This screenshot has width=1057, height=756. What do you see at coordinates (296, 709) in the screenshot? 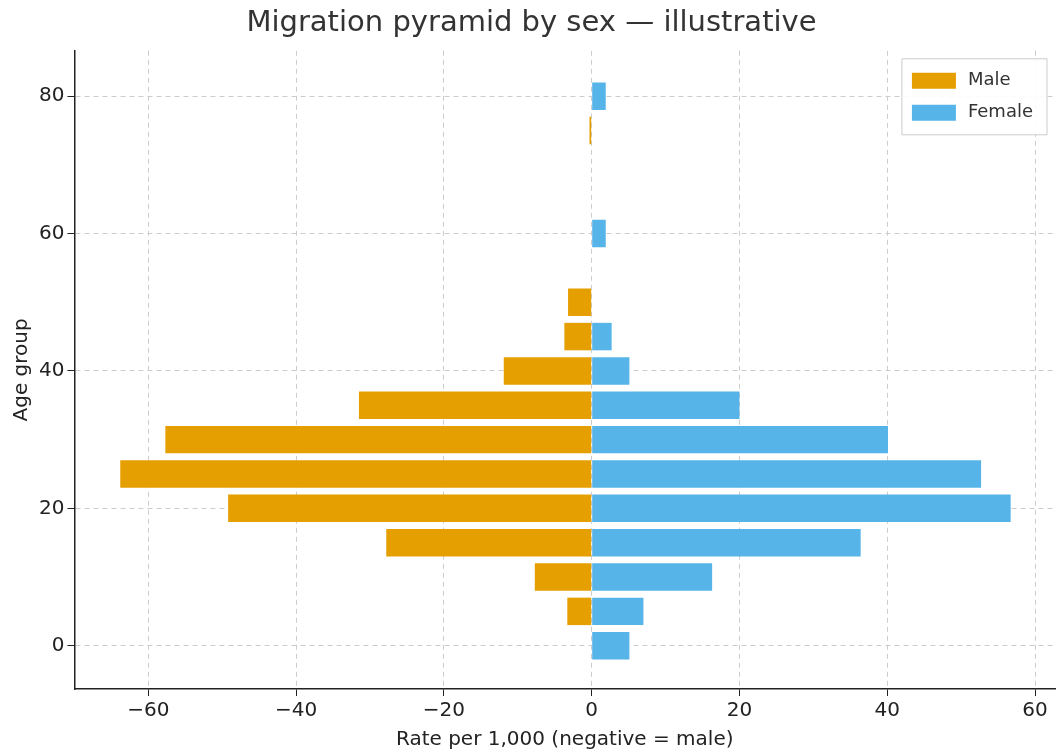
I see `x-tick-label: −40` at bounding box center [296, 709].